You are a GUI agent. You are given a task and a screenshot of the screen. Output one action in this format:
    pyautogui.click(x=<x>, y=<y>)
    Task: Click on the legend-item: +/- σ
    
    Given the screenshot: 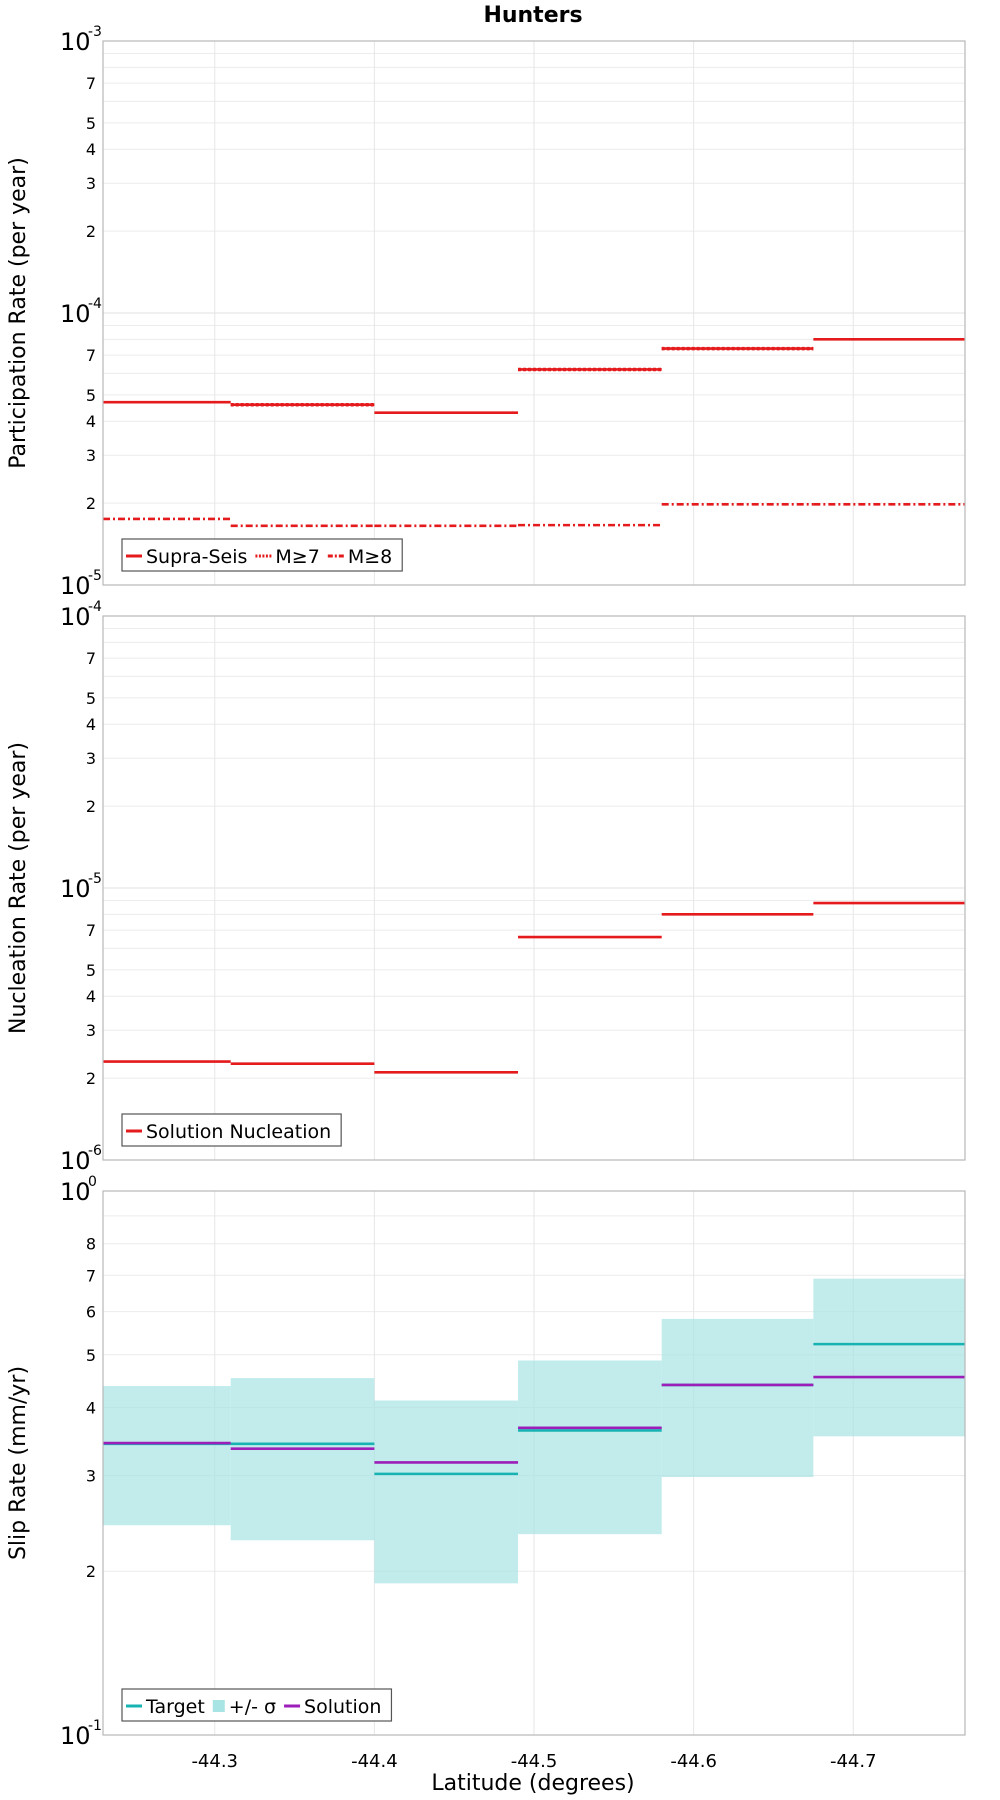 What is the action you would take?
    pyautogui.click(x=244, y=1707)
    